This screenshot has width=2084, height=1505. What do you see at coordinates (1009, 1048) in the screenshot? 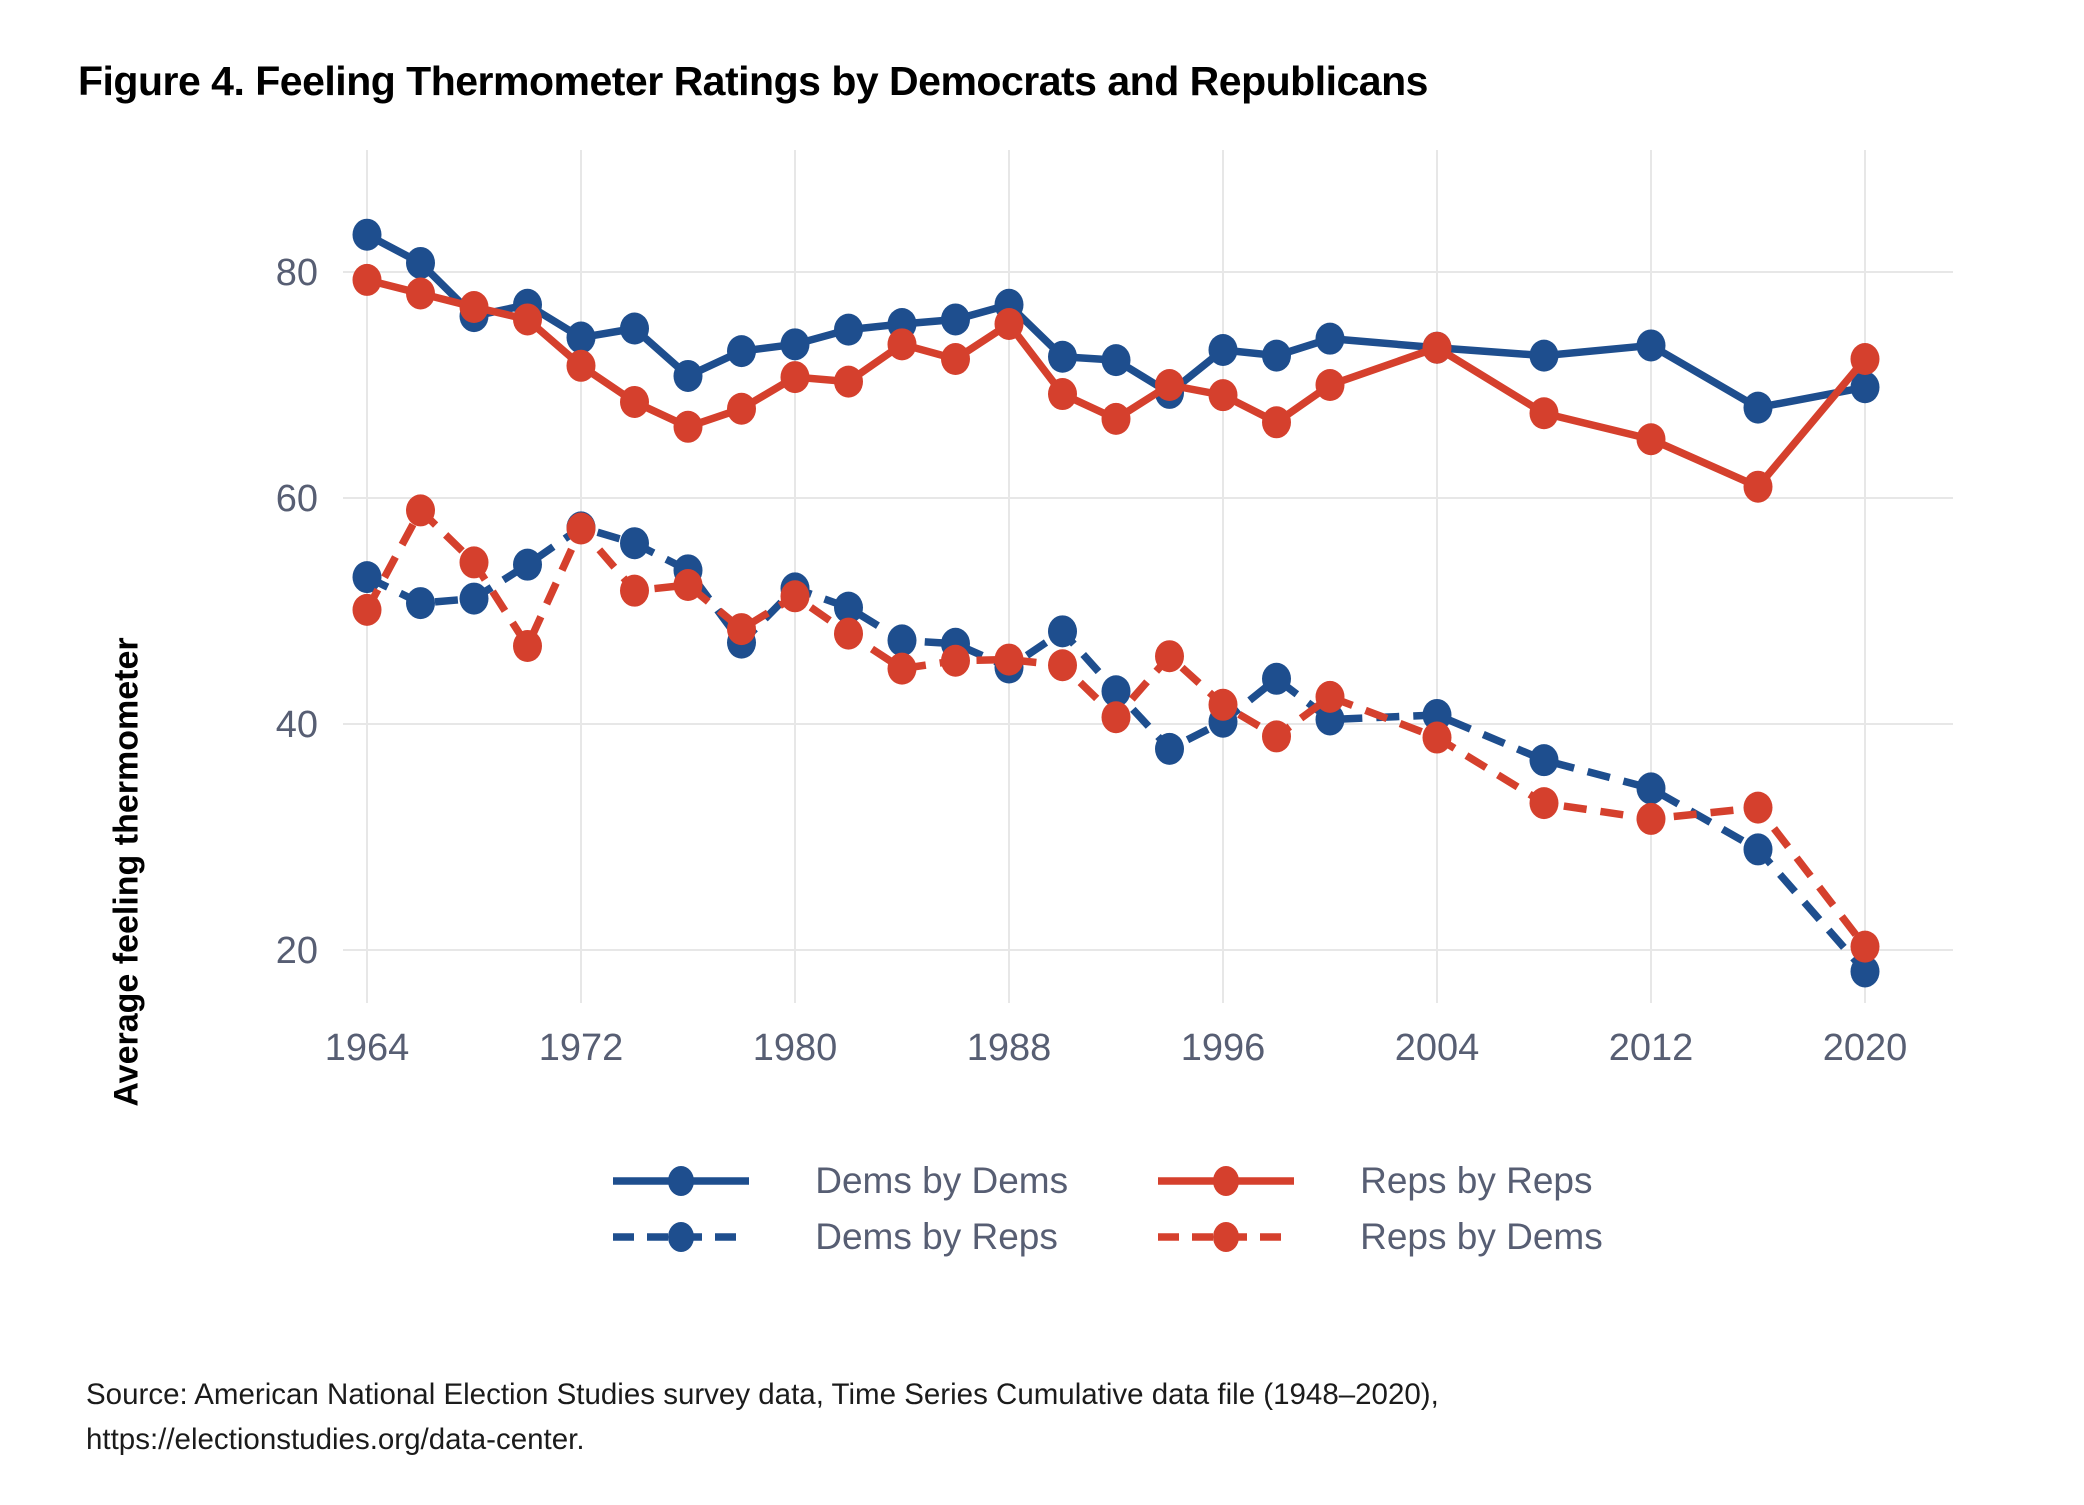
I see `x-tick-label: 1988` at bounding box center [1009, 1048].